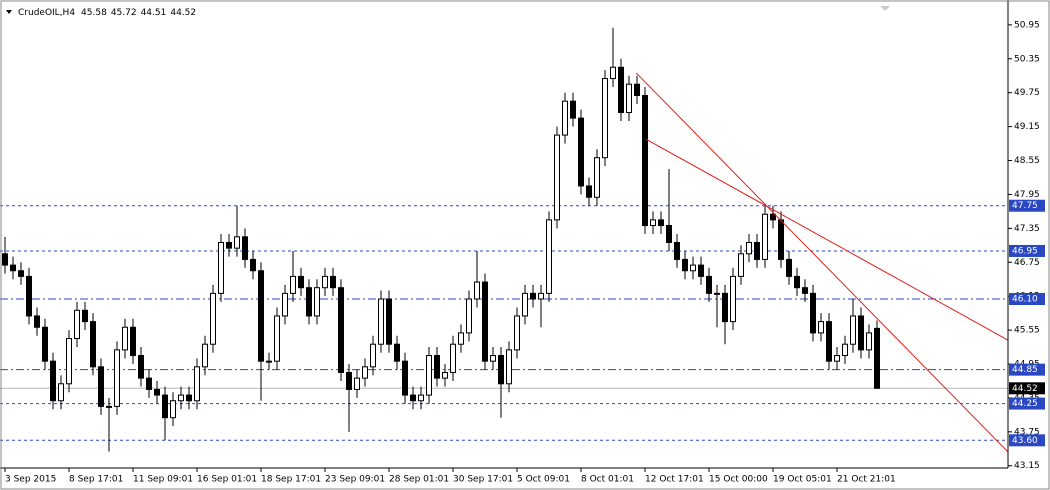 Image resolution: width=1050 pixels, height=490 pixels. I want to click on menu-triangle, so click(9, 12).